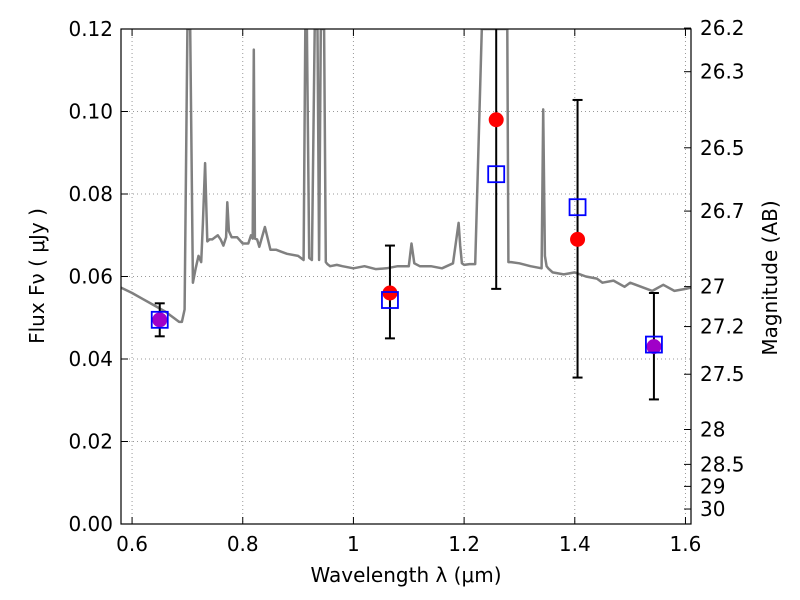 The image size is (800, 600). Describe the element at coordinates (722, 72) in the screenshot. I see `y2-tick-label: 26.3` at that location.